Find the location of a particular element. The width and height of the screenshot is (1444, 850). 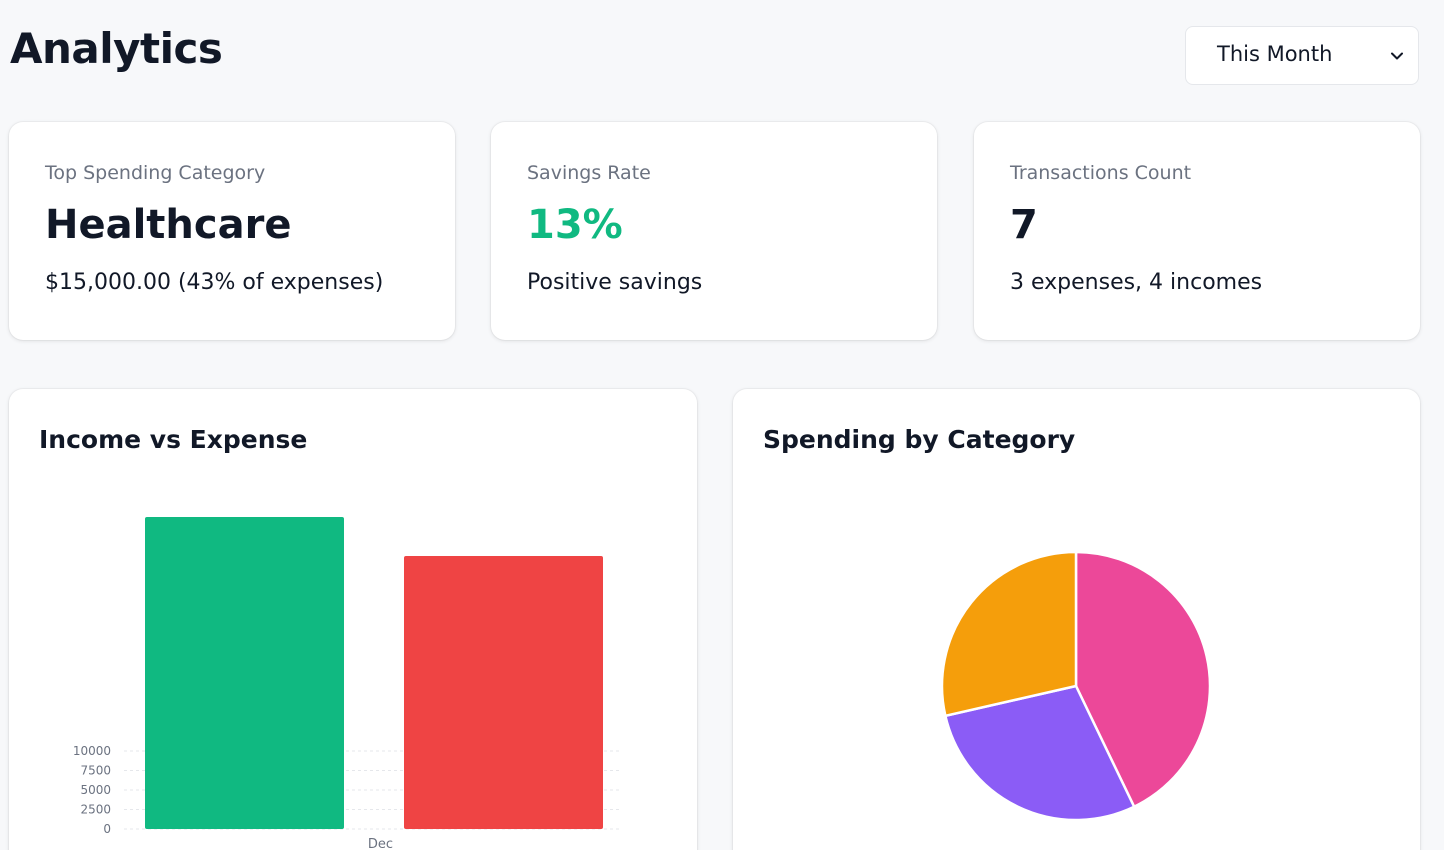

savings-rate-card: Savings Rate 13% Positive savings is located at coordinates (714, 231).